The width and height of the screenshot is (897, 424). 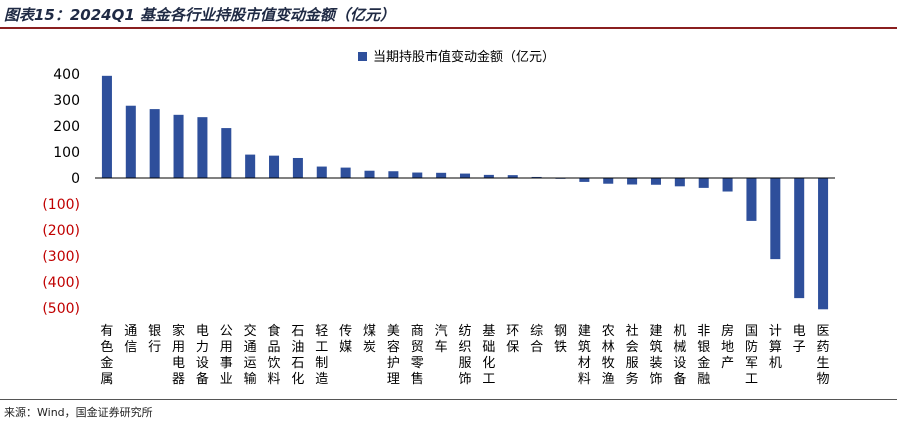 I want to click on category-label: 有色金属, so click(x=106, y=355).